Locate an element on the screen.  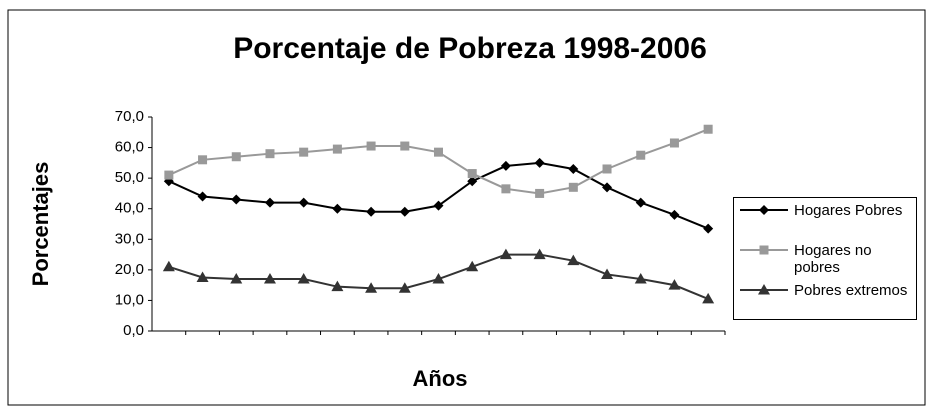
legend-label: Pobres extremos is located at coordinates (851, 290).